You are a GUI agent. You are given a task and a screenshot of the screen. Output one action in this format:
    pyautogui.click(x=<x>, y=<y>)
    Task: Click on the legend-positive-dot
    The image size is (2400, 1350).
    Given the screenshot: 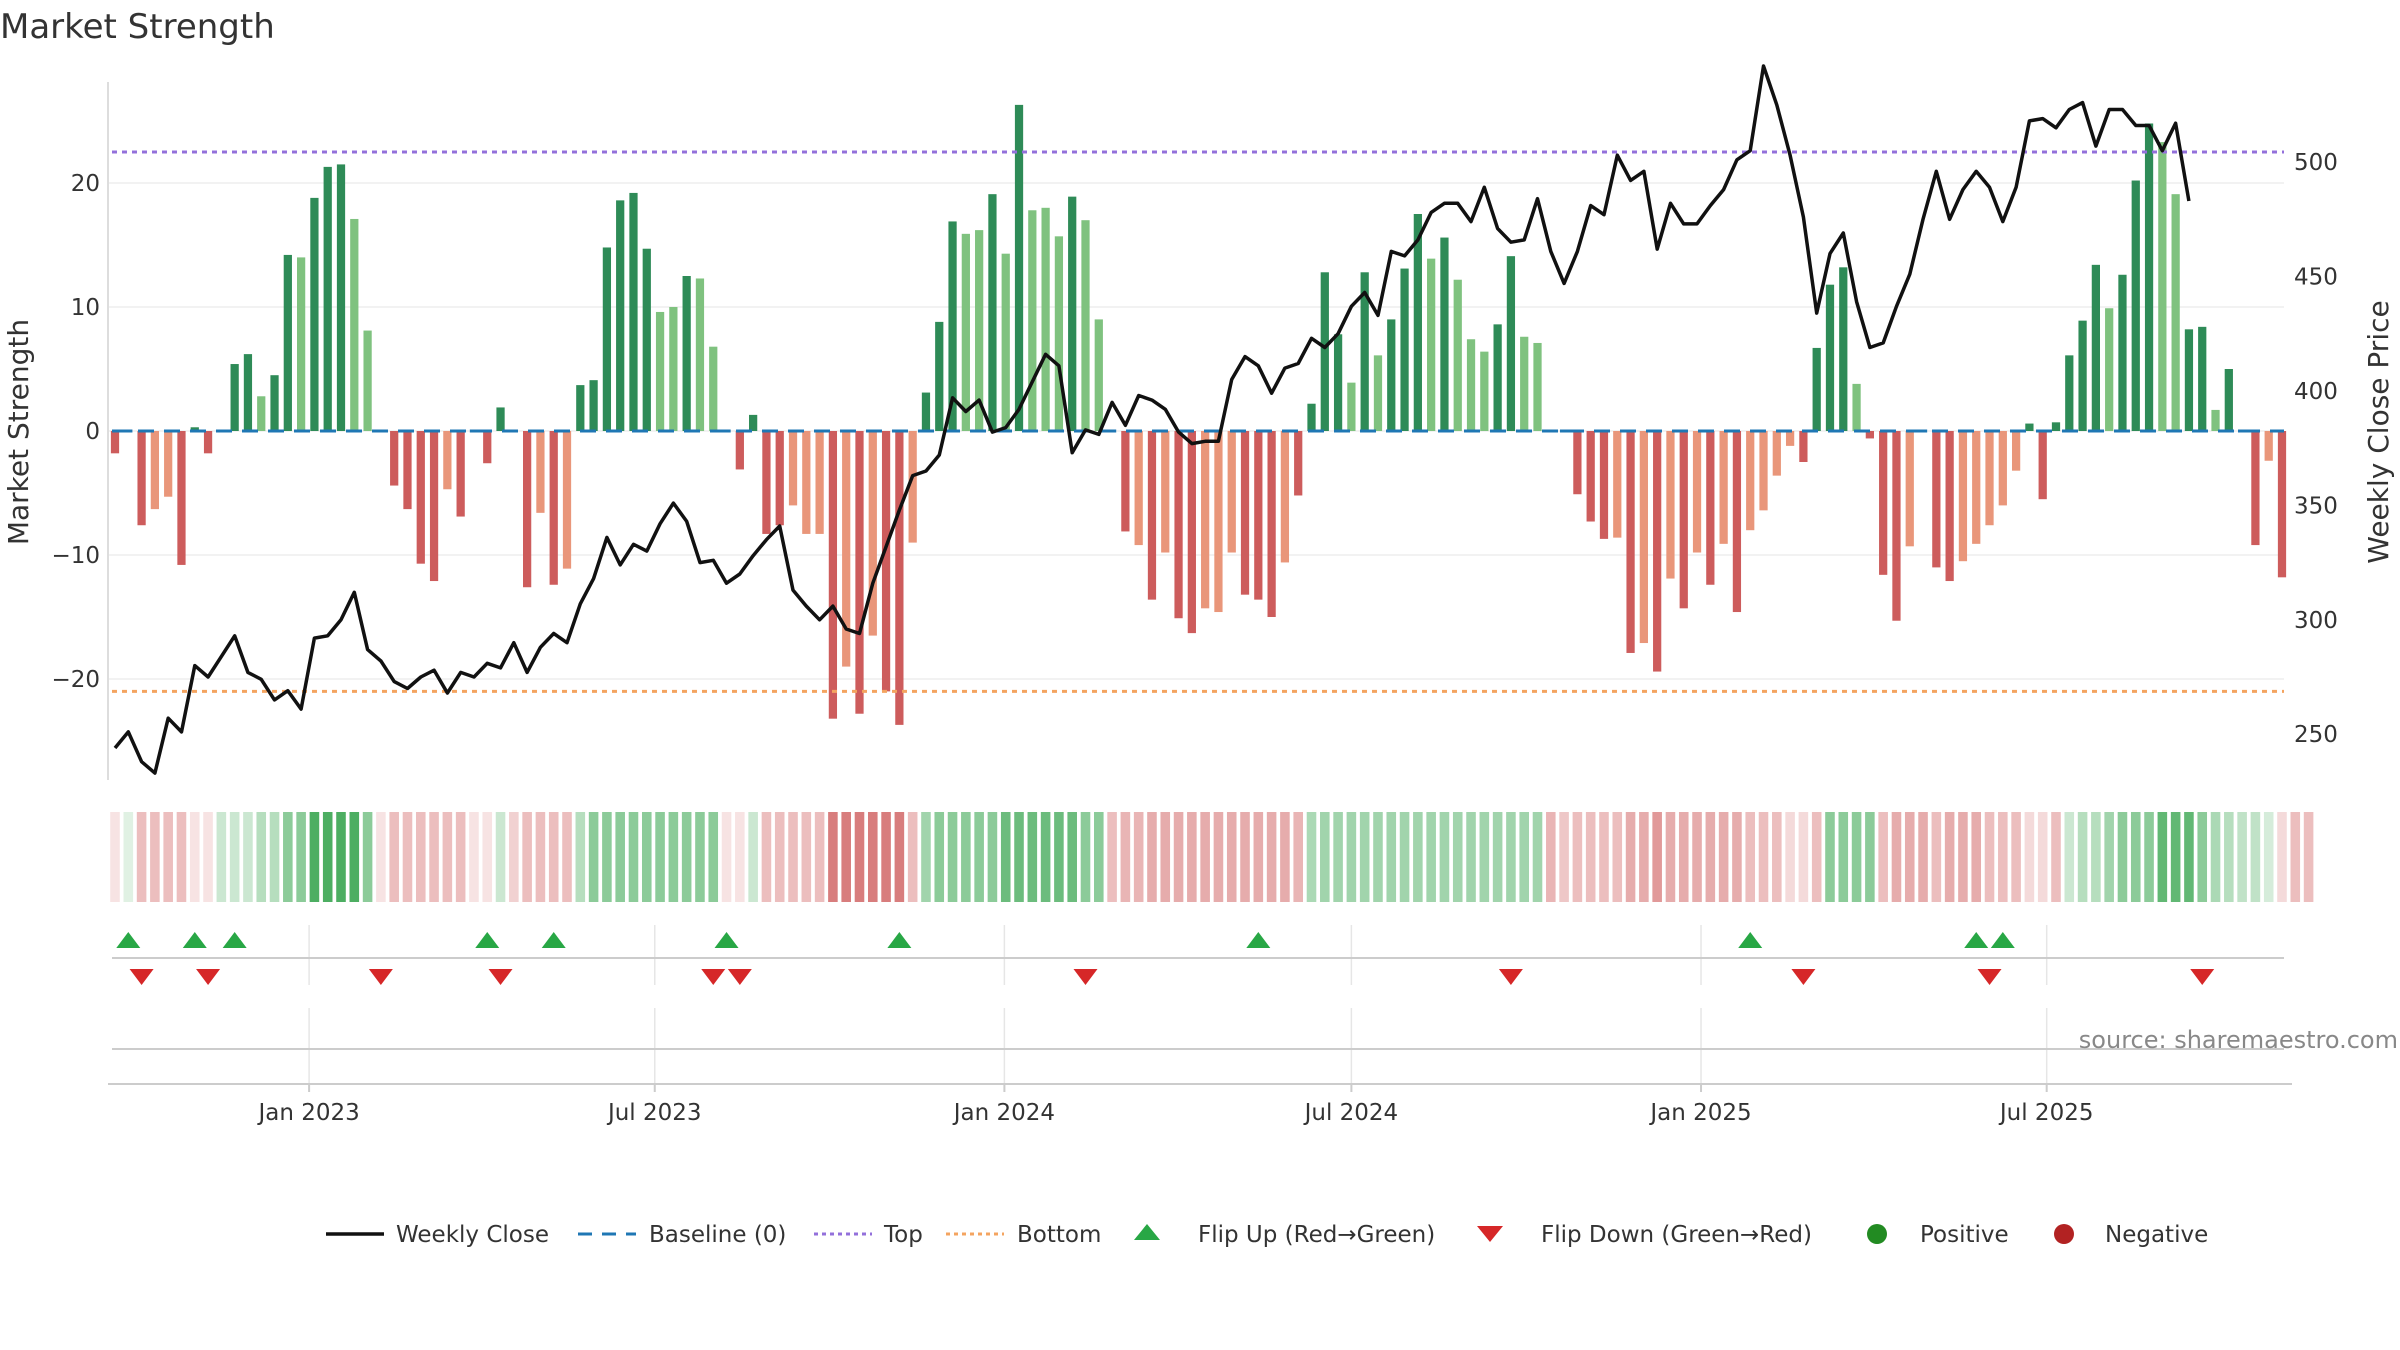 What is the action you would take?
    pyautogui.click(x=1877, y=1234)
    